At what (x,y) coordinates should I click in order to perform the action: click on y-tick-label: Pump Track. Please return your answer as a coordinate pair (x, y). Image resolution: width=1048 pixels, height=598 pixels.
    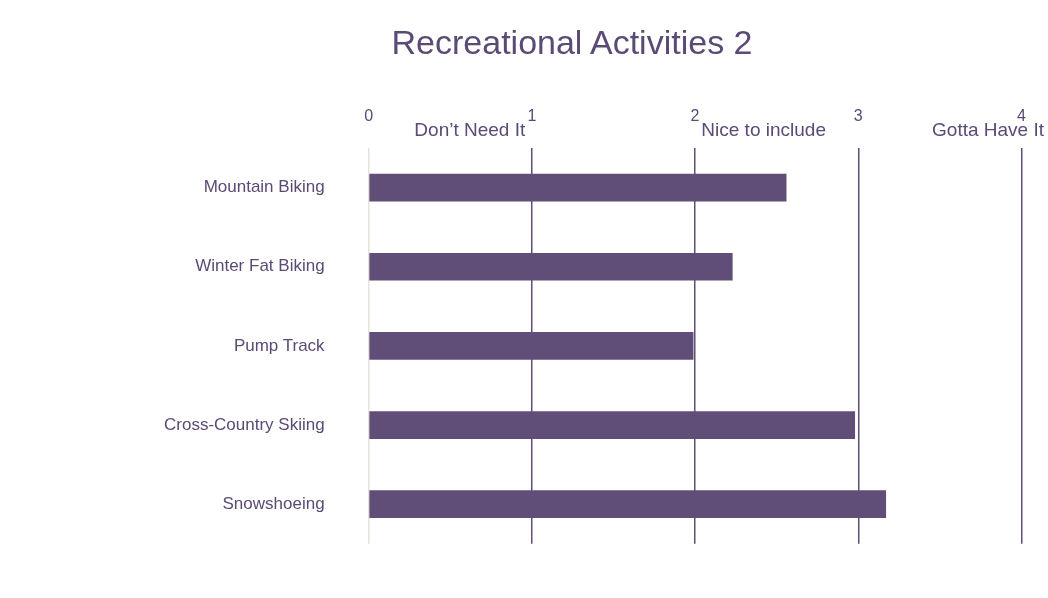
    Looking at the image, I should click on (279, 345).